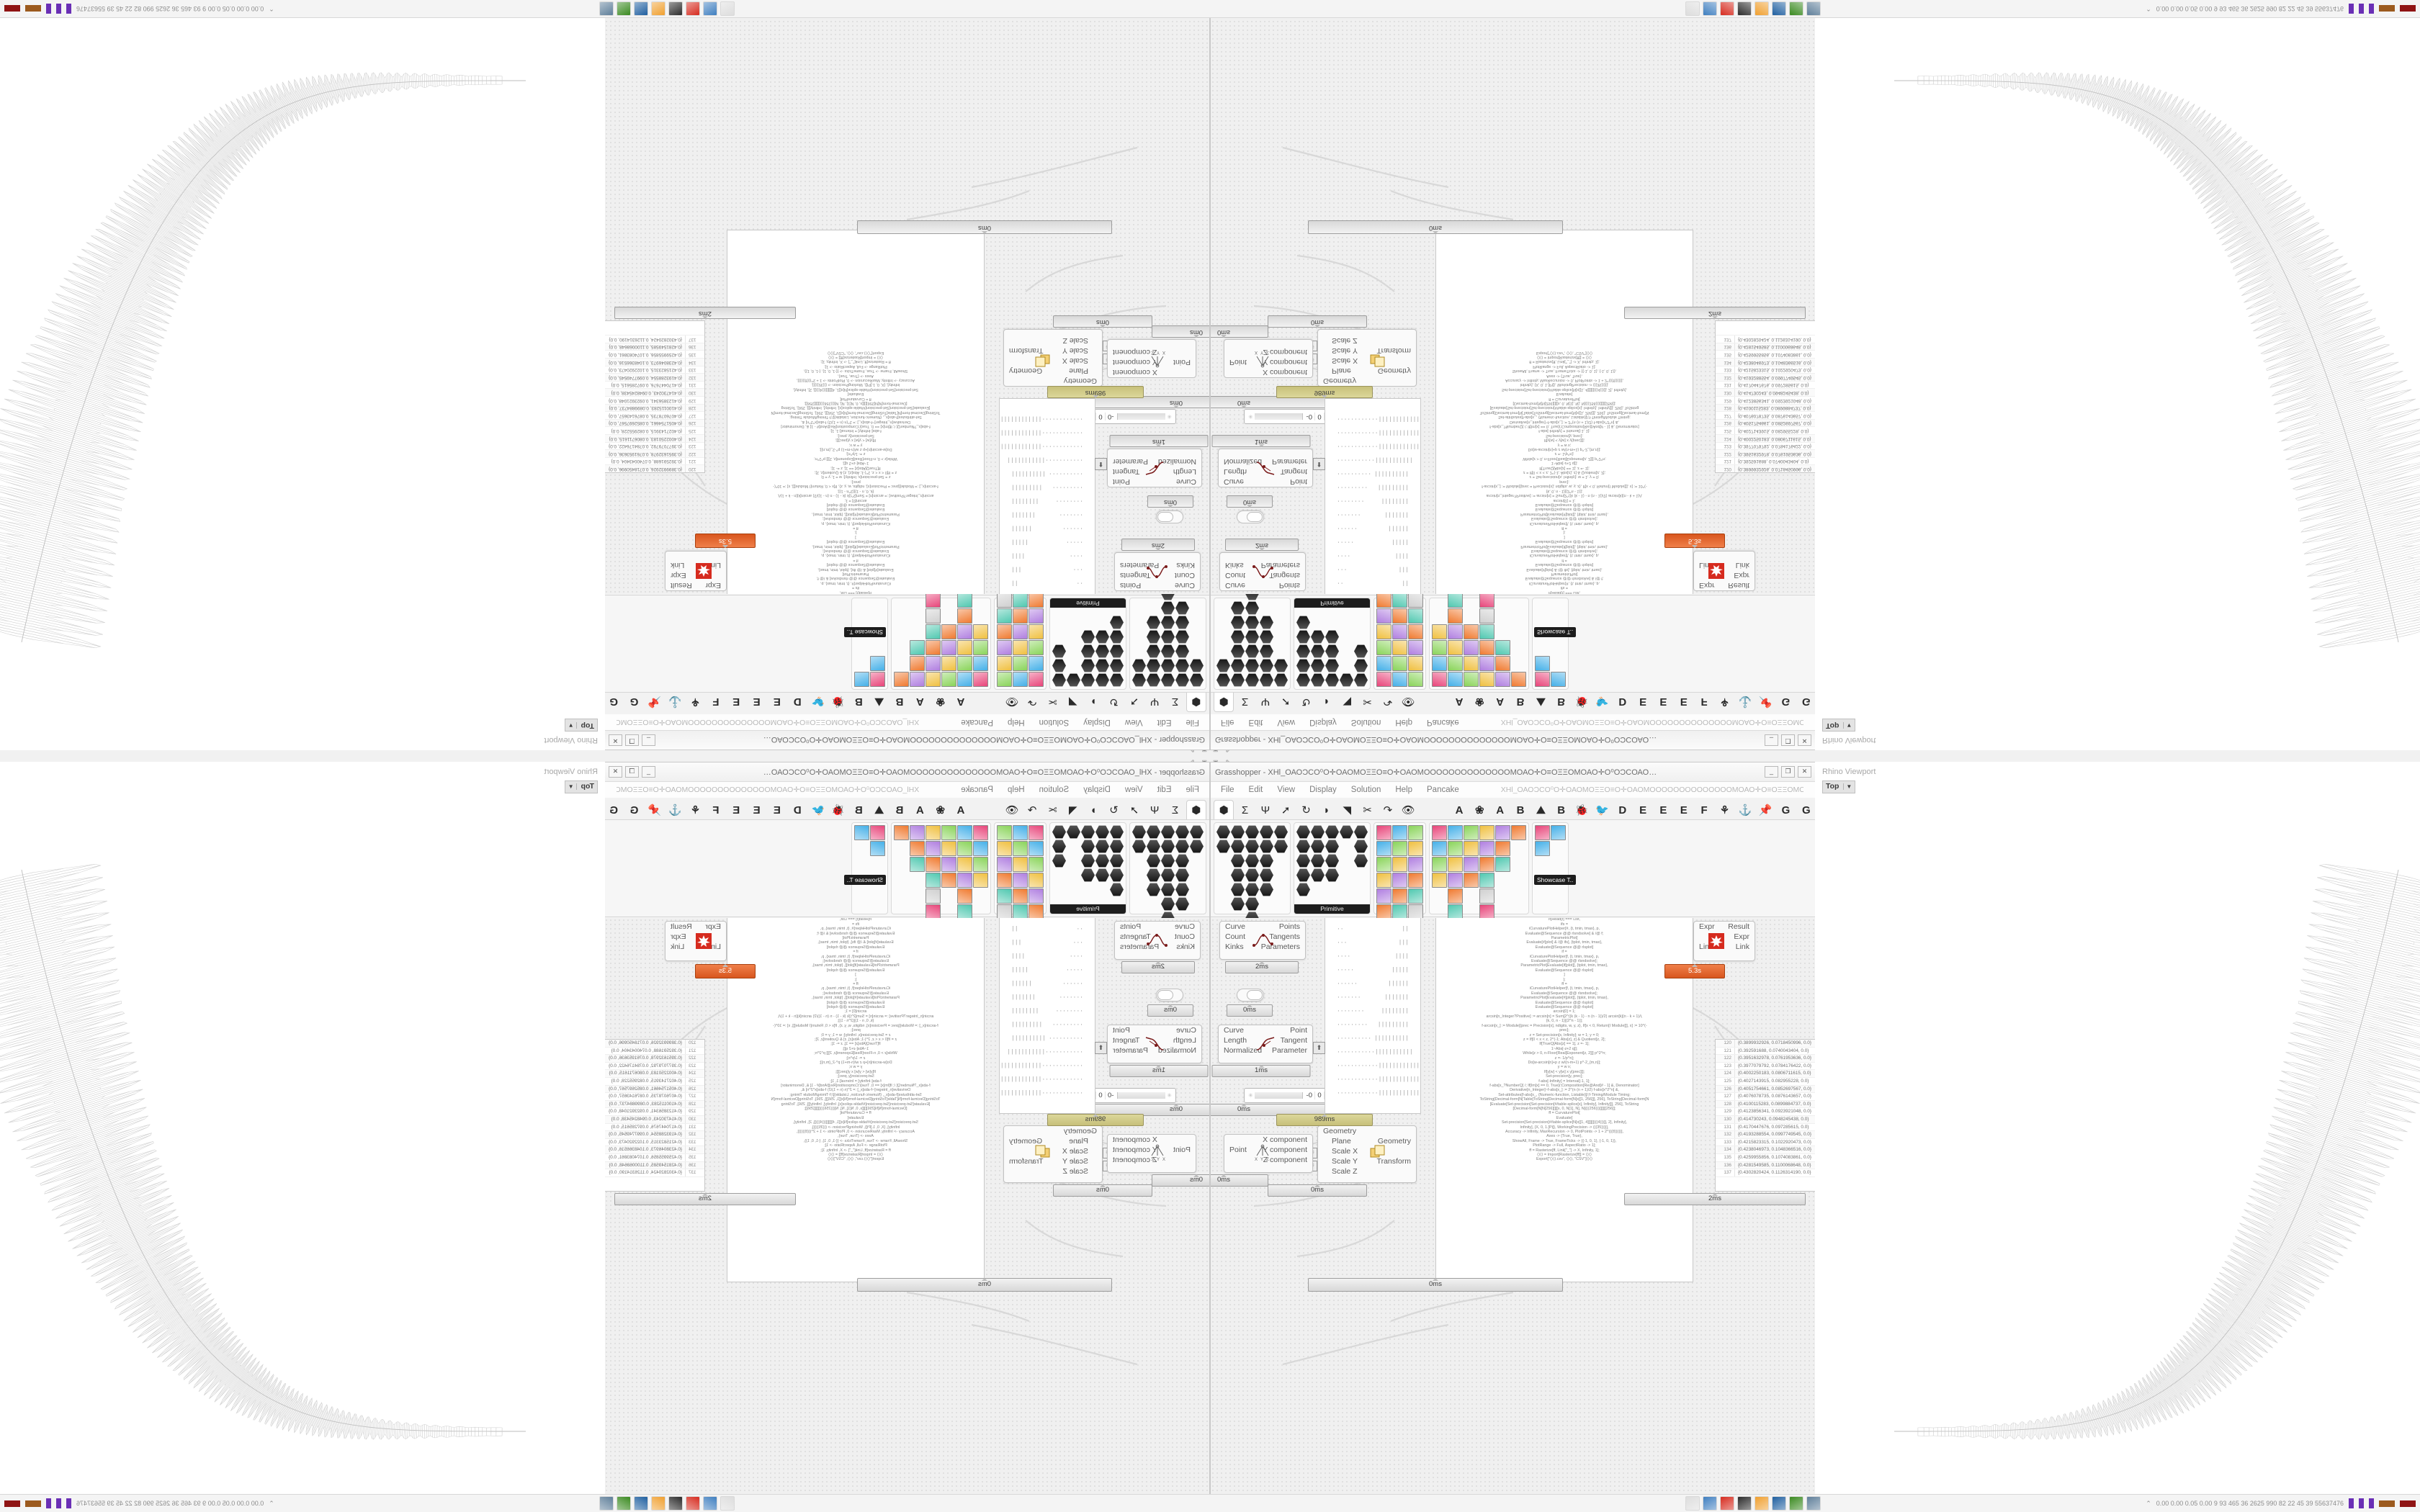  Describe the element at coordinates (1345, 1171) in the screenshot. I see `port-in-scale-z: Scale Z` at that location.